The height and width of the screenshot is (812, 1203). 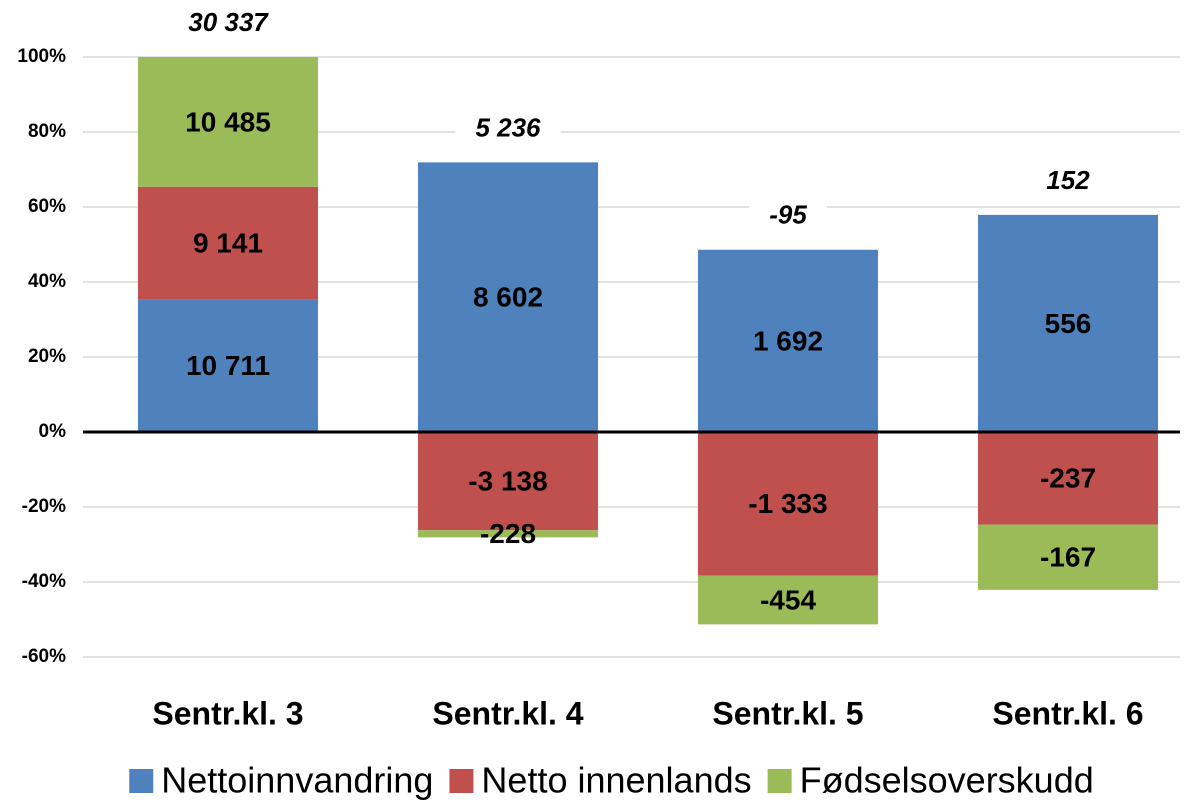 What do you see at coordinates (507, 713) in the screenshot?
I see `x-tick-label: Sentr.kl. 4` at bounding box center [507, 713].